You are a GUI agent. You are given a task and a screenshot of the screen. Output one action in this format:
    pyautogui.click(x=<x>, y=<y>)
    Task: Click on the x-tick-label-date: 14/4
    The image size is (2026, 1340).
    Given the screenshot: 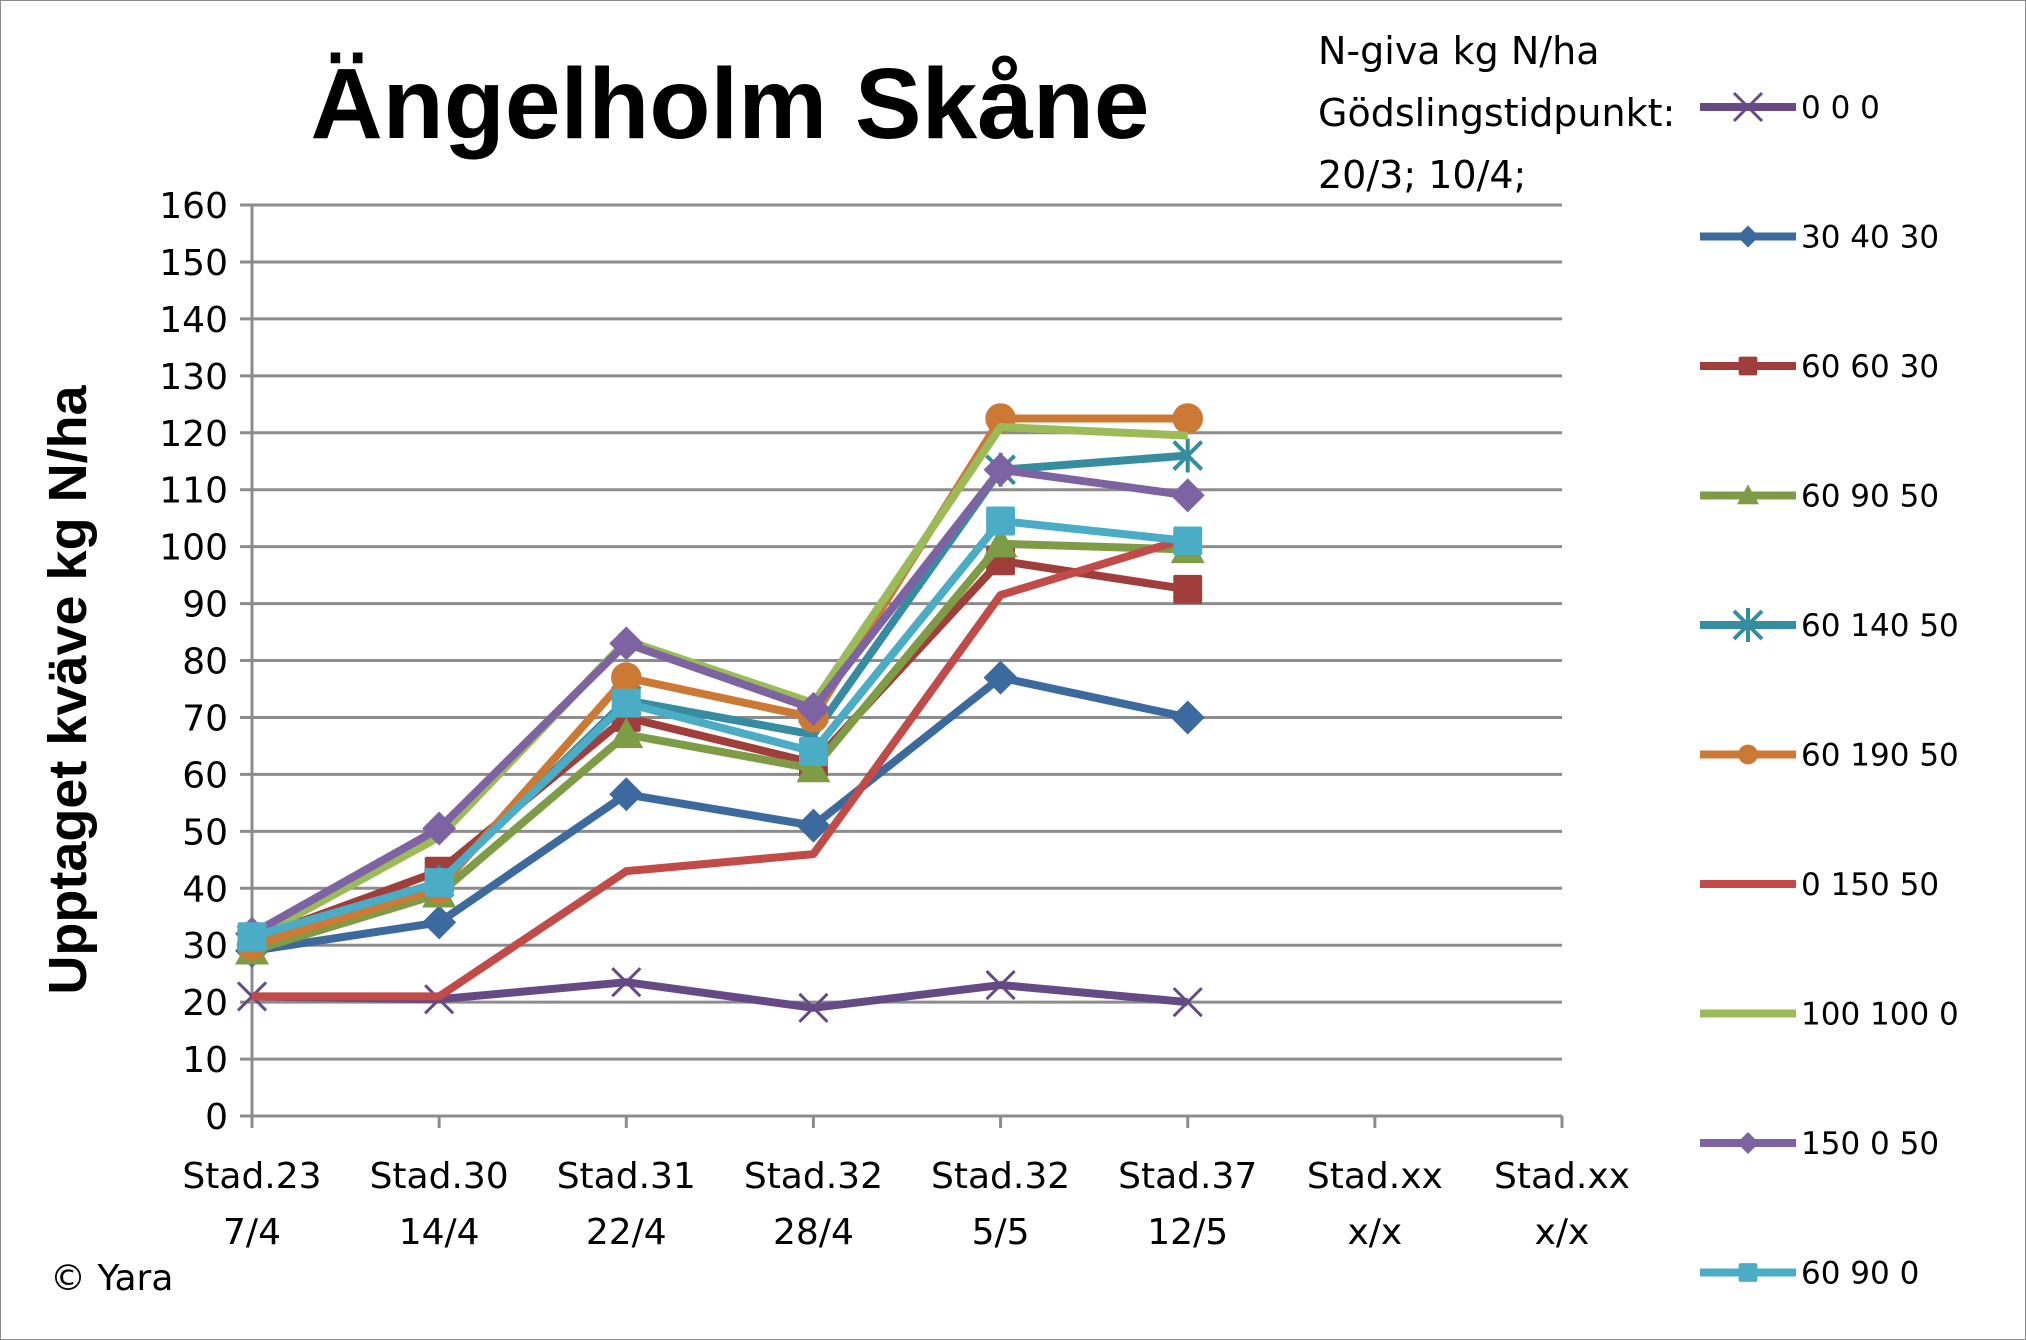 What is the action you would take?
    pyautogui.click(x=439, y=1232)
    